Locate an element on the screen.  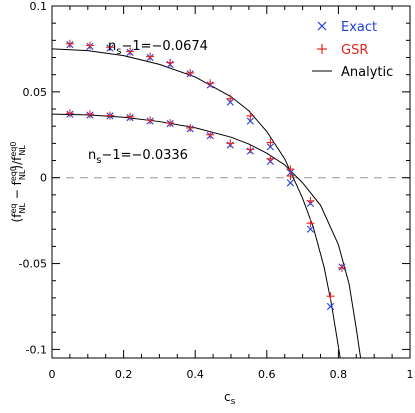
legend-exact-label: Exact is located at coordinates (359, 27).